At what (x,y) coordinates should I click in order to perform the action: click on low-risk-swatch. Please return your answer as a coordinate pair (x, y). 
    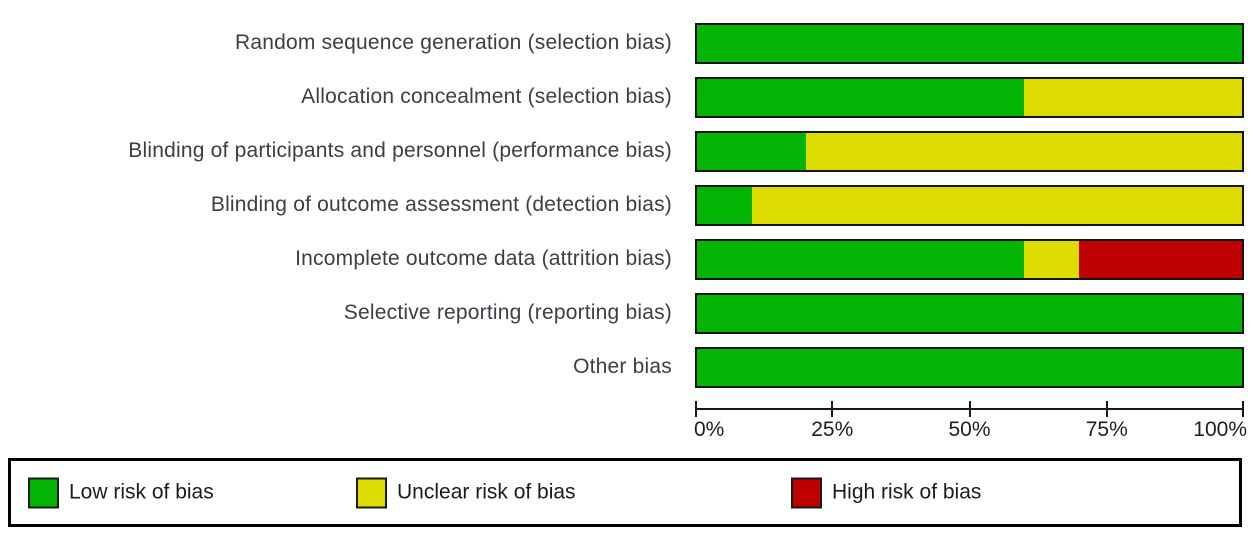
    Looking at the image, I should click on (43, 492).